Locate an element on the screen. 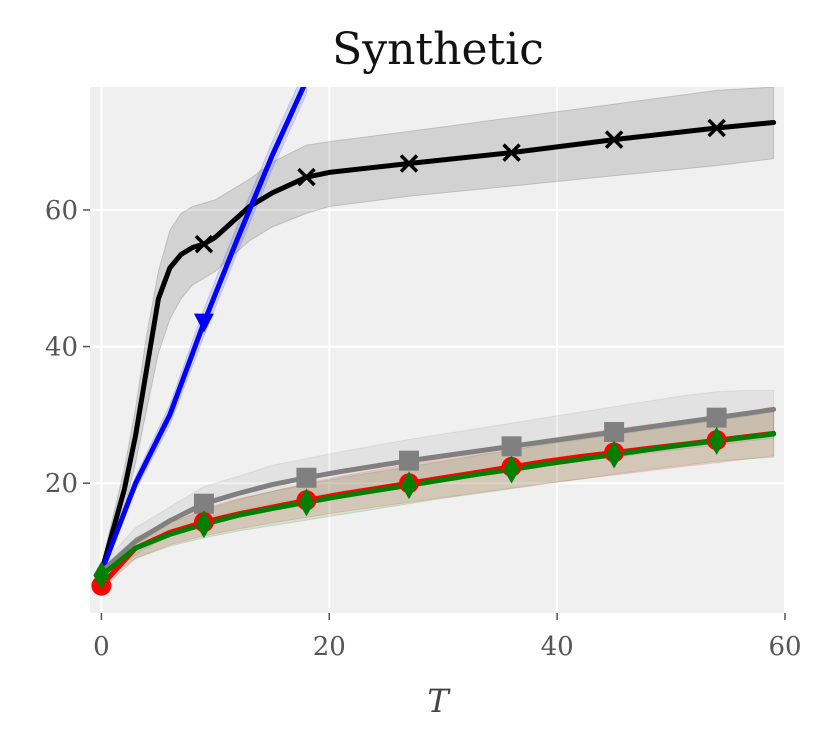 The width and height of the screenshot is (832, 754). chart-title: Synthetic is located at coordinates (438, 49).